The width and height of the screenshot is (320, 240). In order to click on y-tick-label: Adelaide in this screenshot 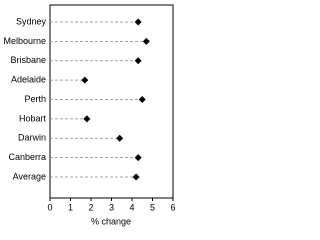, I will do `click(28, 80)`.